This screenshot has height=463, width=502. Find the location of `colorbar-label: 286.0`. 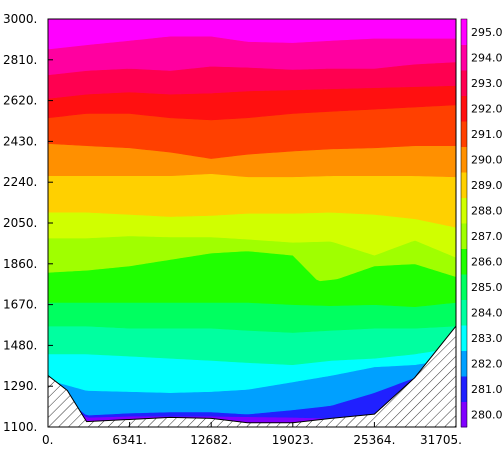

colorbar-label: 286.0 is located at coordinates (486, 261).